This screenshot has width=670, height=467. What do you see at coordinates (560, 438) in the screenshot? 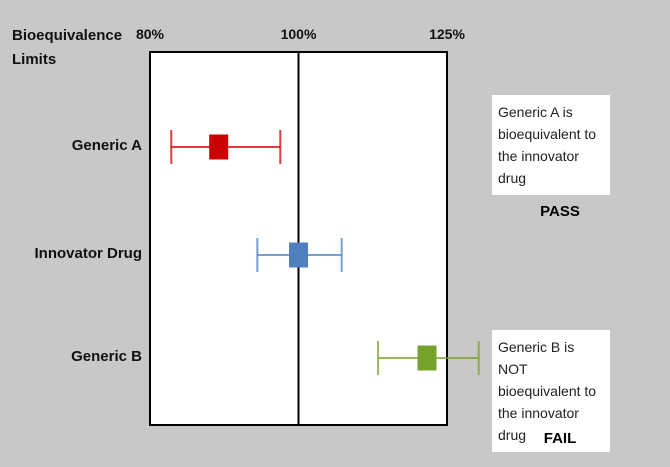
I see `verdict: FAIL` at bounding box center [560, 438].